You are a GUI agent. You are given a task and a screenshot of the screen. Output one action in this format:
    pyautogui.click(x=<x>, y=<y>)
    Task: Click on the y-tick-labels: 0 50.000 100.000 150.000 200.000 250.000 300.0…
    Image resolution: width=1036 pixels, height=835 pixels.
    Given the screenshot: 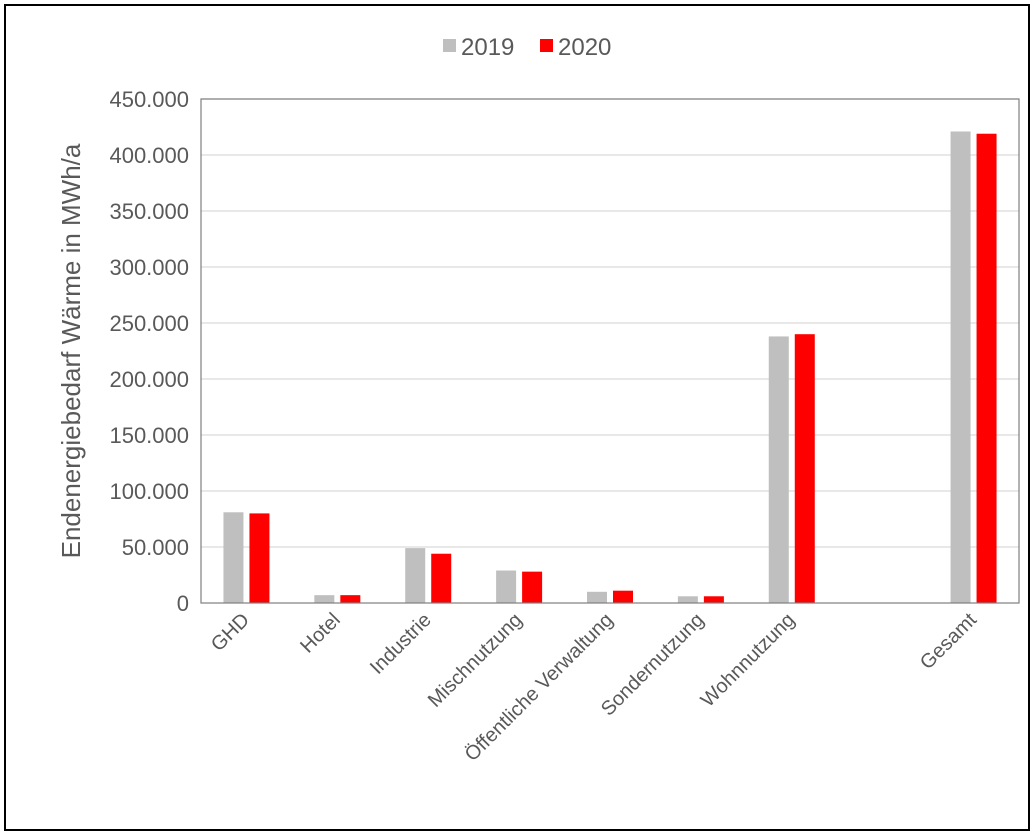 What is the action you would take?
    pyautogui.click(x=149, y=351)
    